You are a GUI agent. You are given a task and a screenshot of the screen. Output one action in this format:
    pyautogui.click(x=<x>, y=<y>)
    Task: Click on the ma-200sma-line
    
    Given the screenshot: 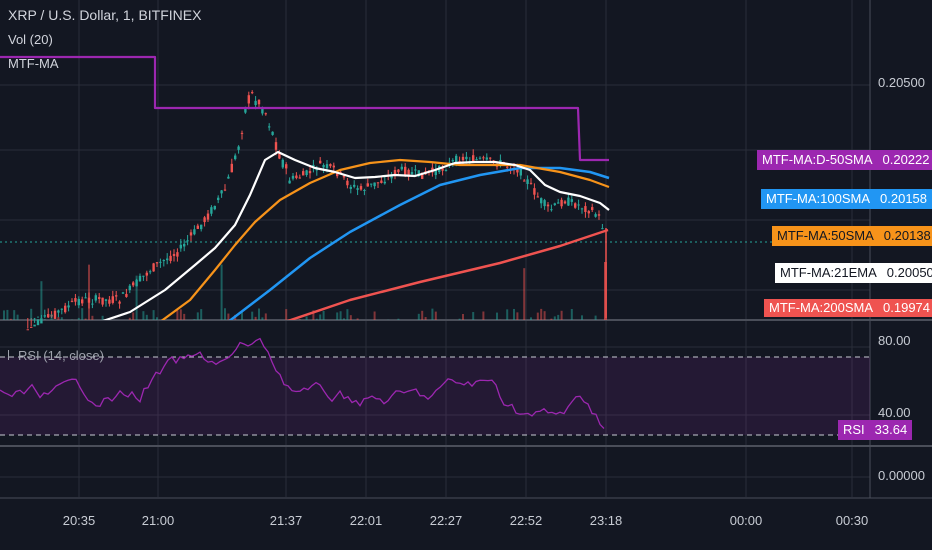 What is the action you would take?
    pyautogui.click(x=448, y=274)
    